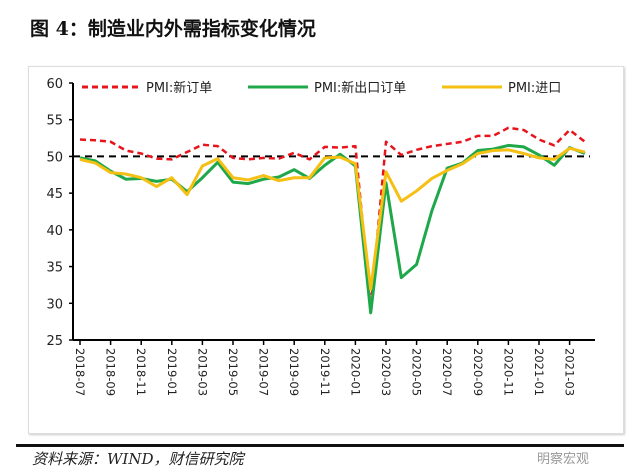  Describe the element at coordinates (563, 459) in the screenshot. I see `watermark: 明察宏观` at that location.